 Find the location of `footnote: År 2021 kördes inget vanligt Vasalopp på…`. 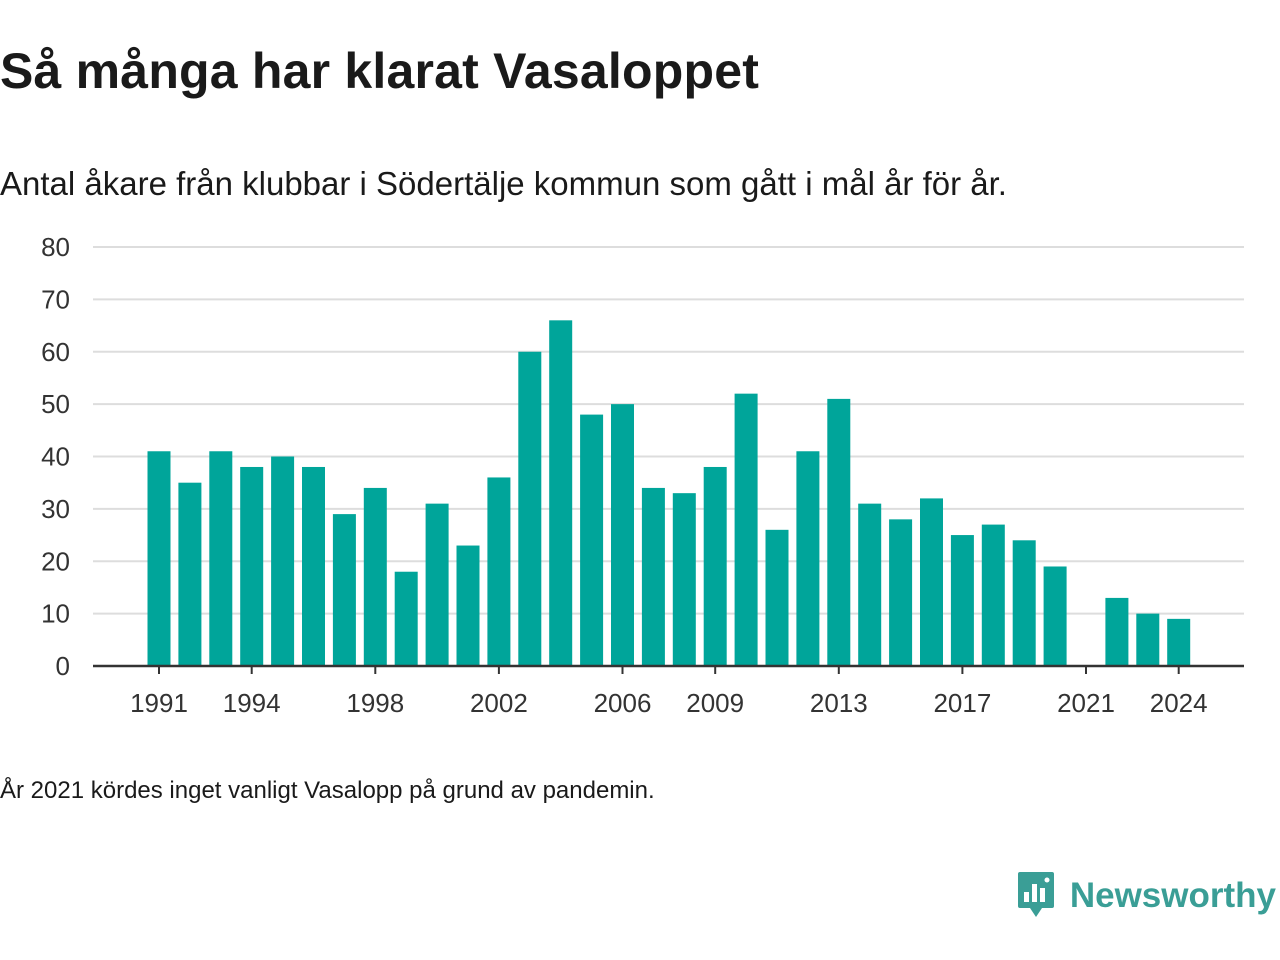

footnote: År 2021 kördes inget vanligt Vasalopp på… is located at coordinates (327, 790).